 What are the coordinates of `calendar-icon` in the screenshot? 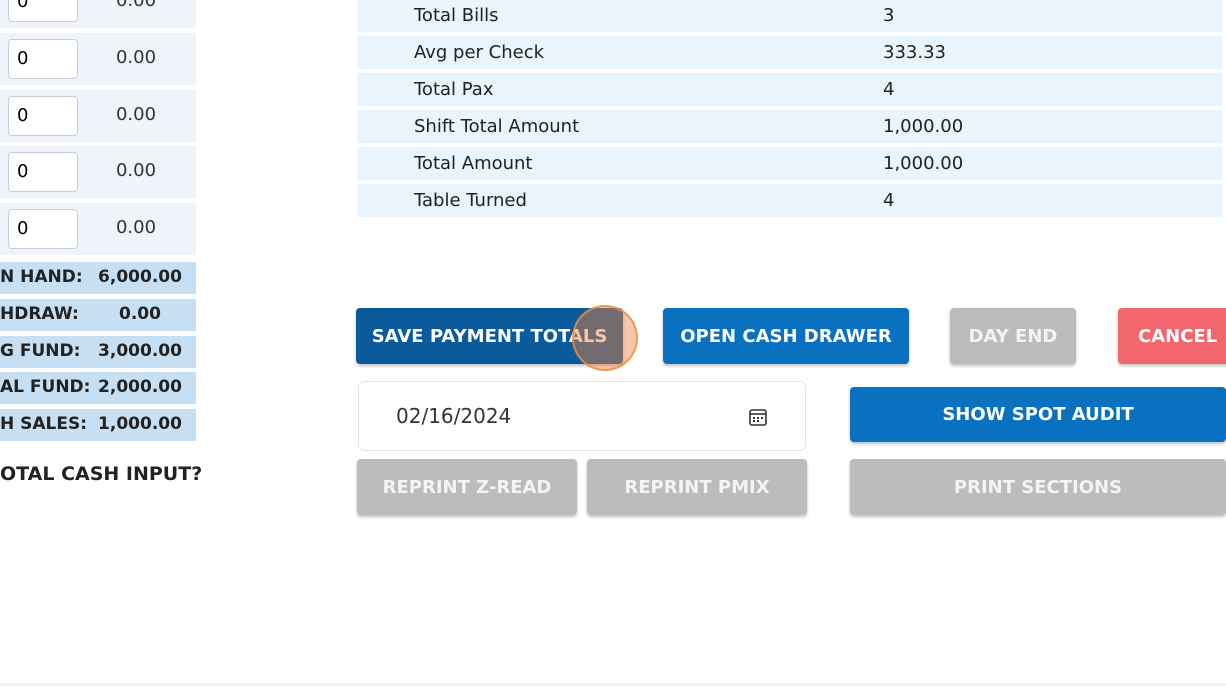 It's located at (758, 417).